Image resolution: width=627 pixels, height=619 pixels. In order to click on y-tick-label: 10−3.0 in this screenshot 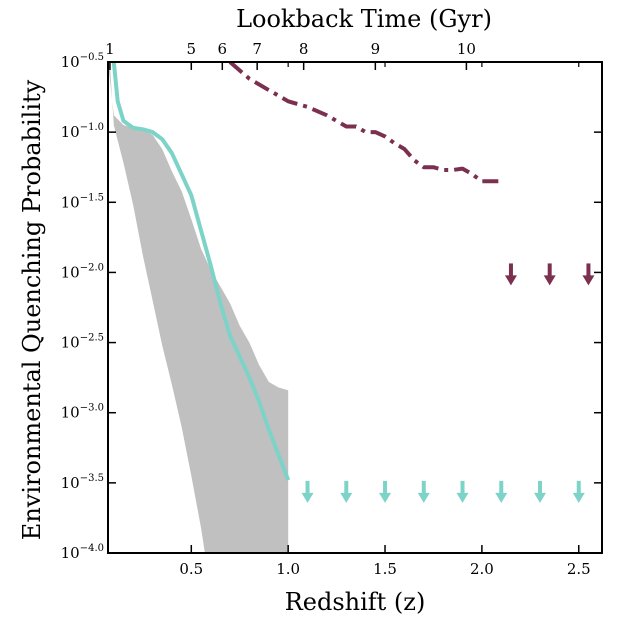, I will do `click(82, 412)`.